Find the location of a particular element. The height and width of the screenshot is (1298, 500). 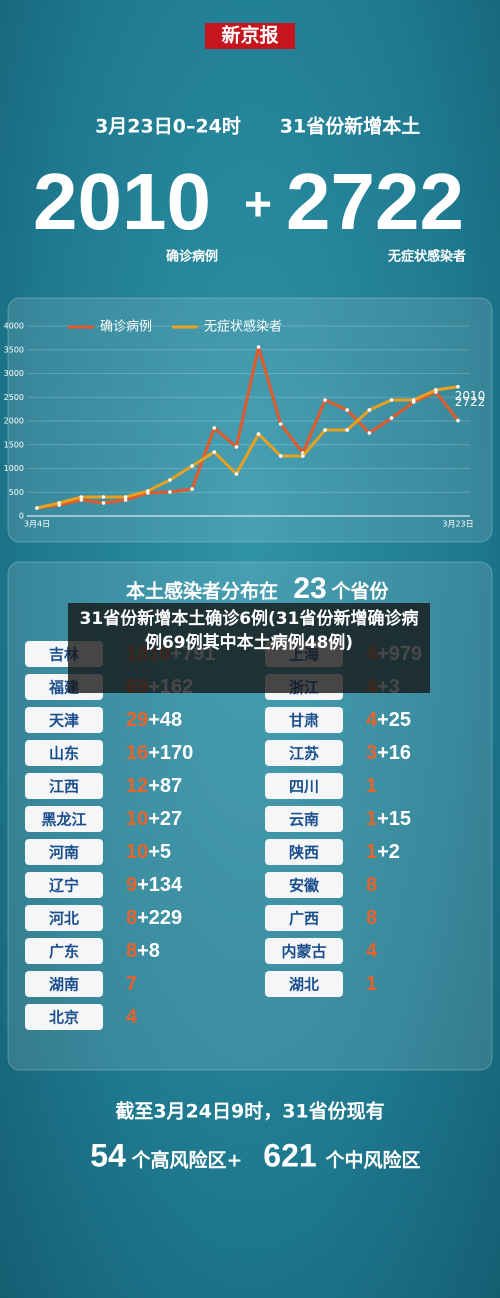

table-title: 本土感染者分布在 is located at coordinates (202, 591).